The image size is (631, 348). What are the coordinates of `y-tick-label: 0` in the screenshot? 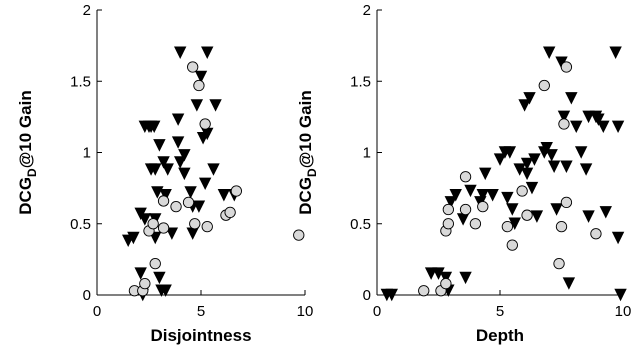 It's located at (87, 295).